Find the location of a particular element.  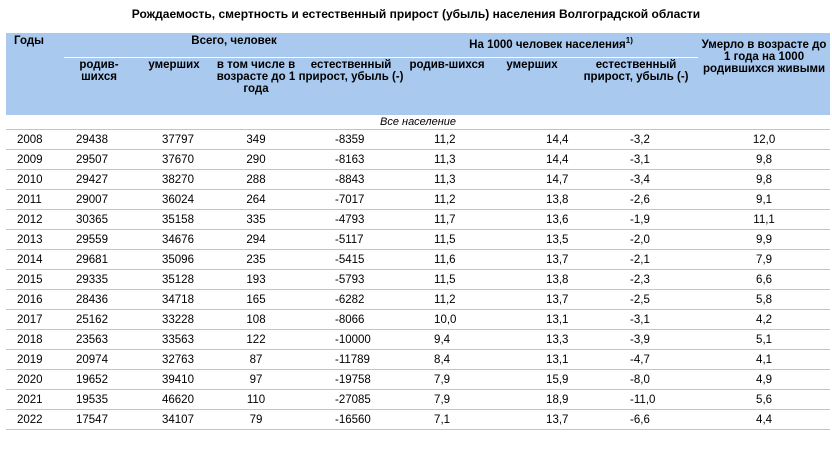

infant-cell: 122 is located at coordinates (256, 339).